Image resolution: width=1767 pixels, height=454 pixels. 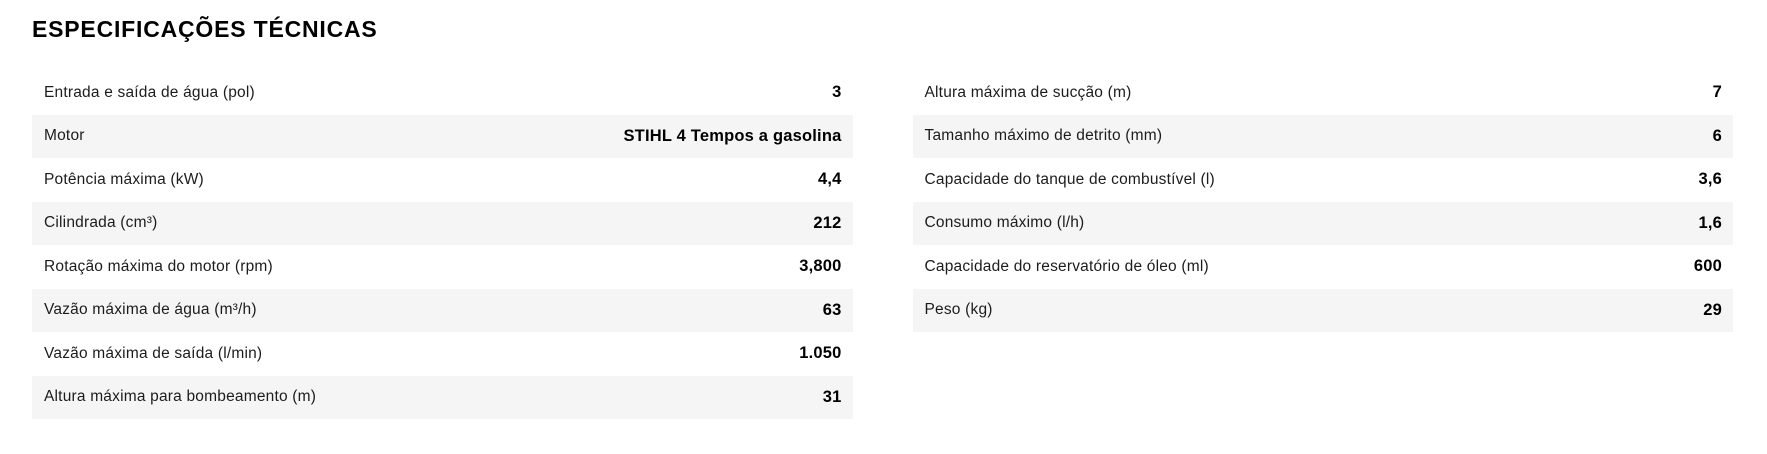 I want to click on spec-label: Motor, so click(x=64, y=136).